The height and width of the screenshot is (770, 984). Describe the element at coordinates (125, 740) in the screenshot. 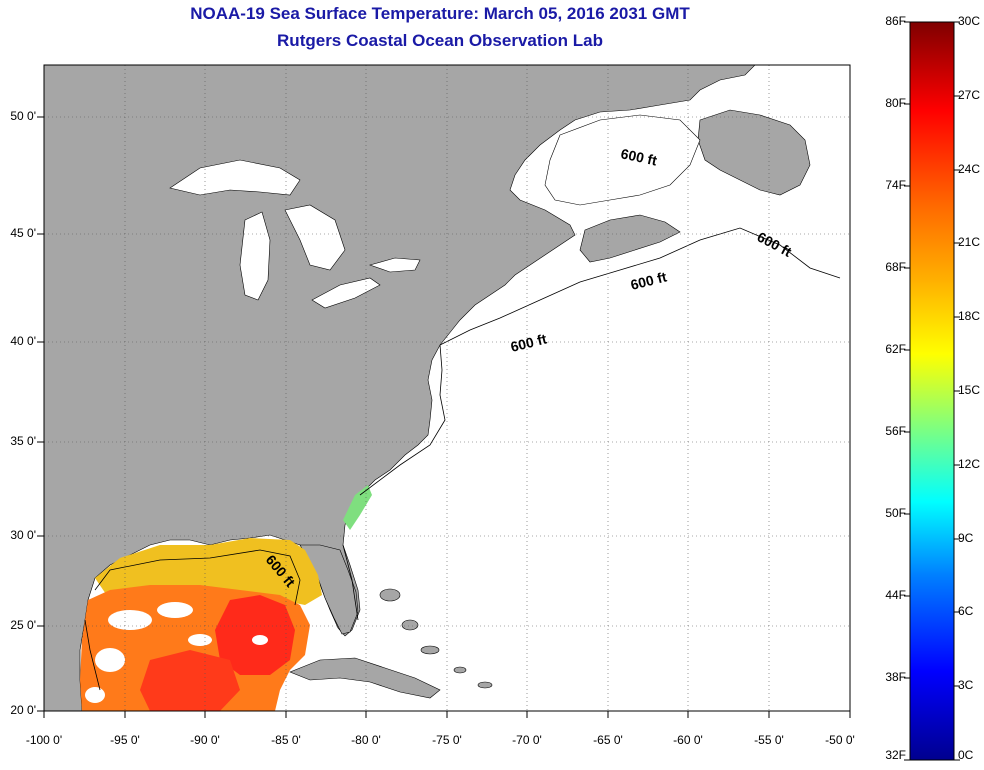

I see `lon-label-95: -95 0'` at that location.